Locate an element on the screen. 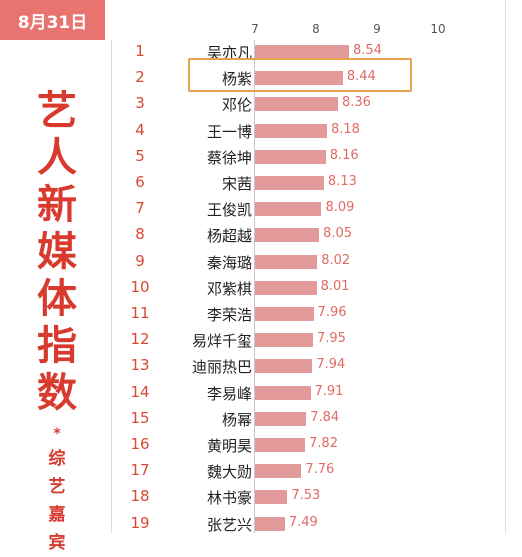  category-label: 杨超越 is located at coordinates (229, 236).